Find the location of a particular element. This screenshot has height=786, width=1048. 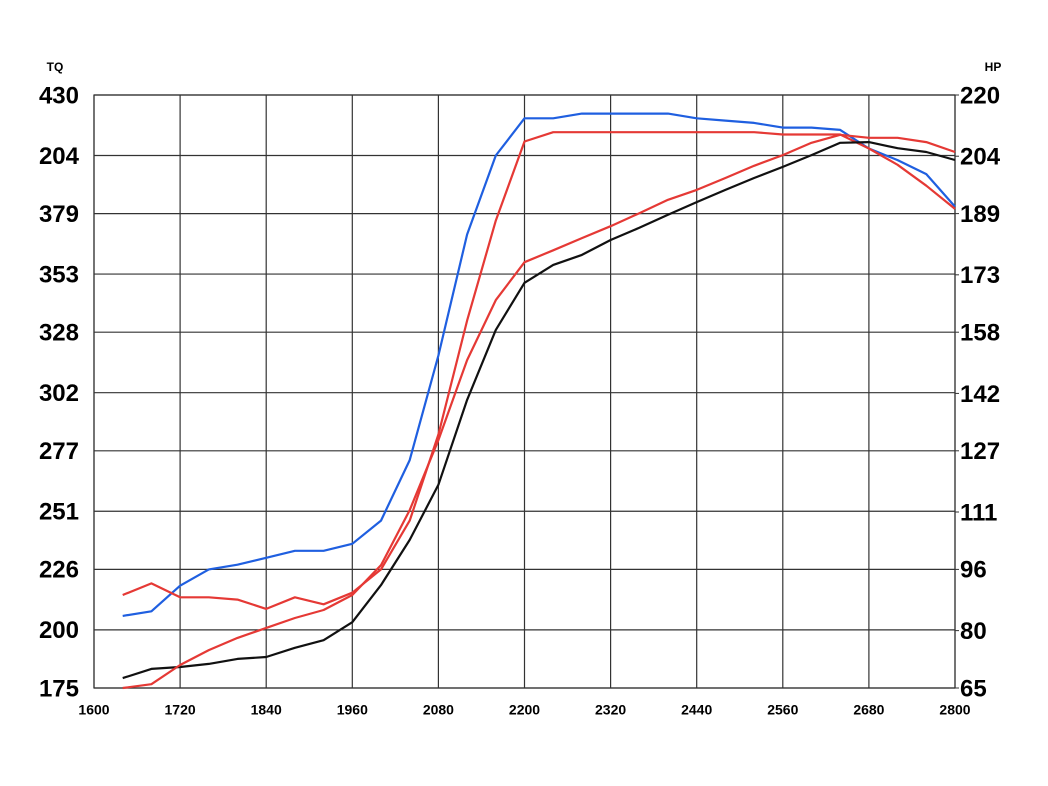

y2-tick-label: 127 is located at coordinates (980, 451).